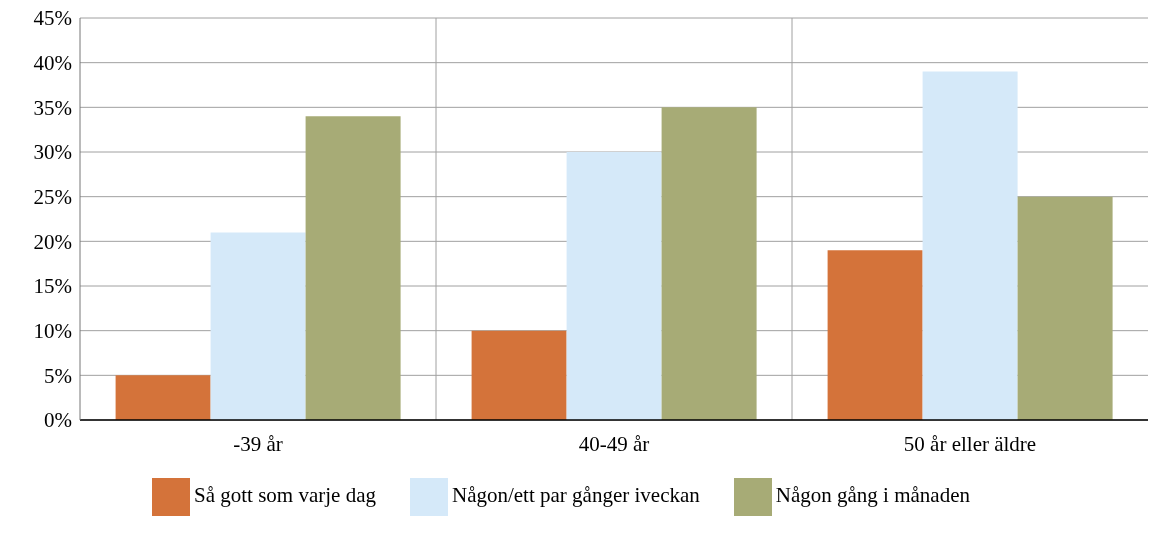  Describe the element at coordinates (285, 494) in the screenshot. I see `legend-label: Så gott som varje dag` at that location.